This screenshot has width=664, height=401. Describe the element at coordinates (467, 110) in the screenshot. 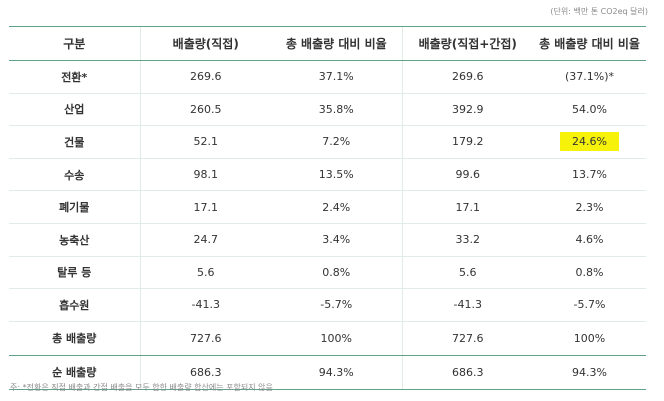

I see `row-total: 392.9` at that location.